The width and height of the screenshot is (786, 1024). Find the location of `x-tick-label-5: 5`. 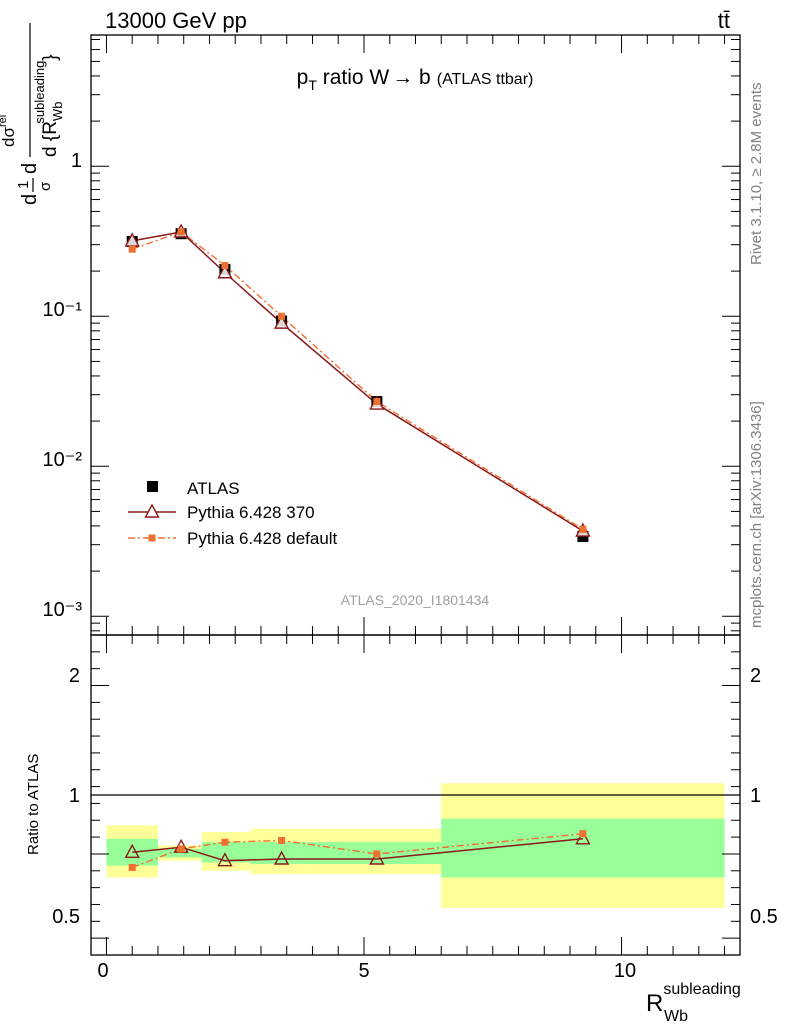

x-tick-label-5: 5 is located at coordinates (363, 971).